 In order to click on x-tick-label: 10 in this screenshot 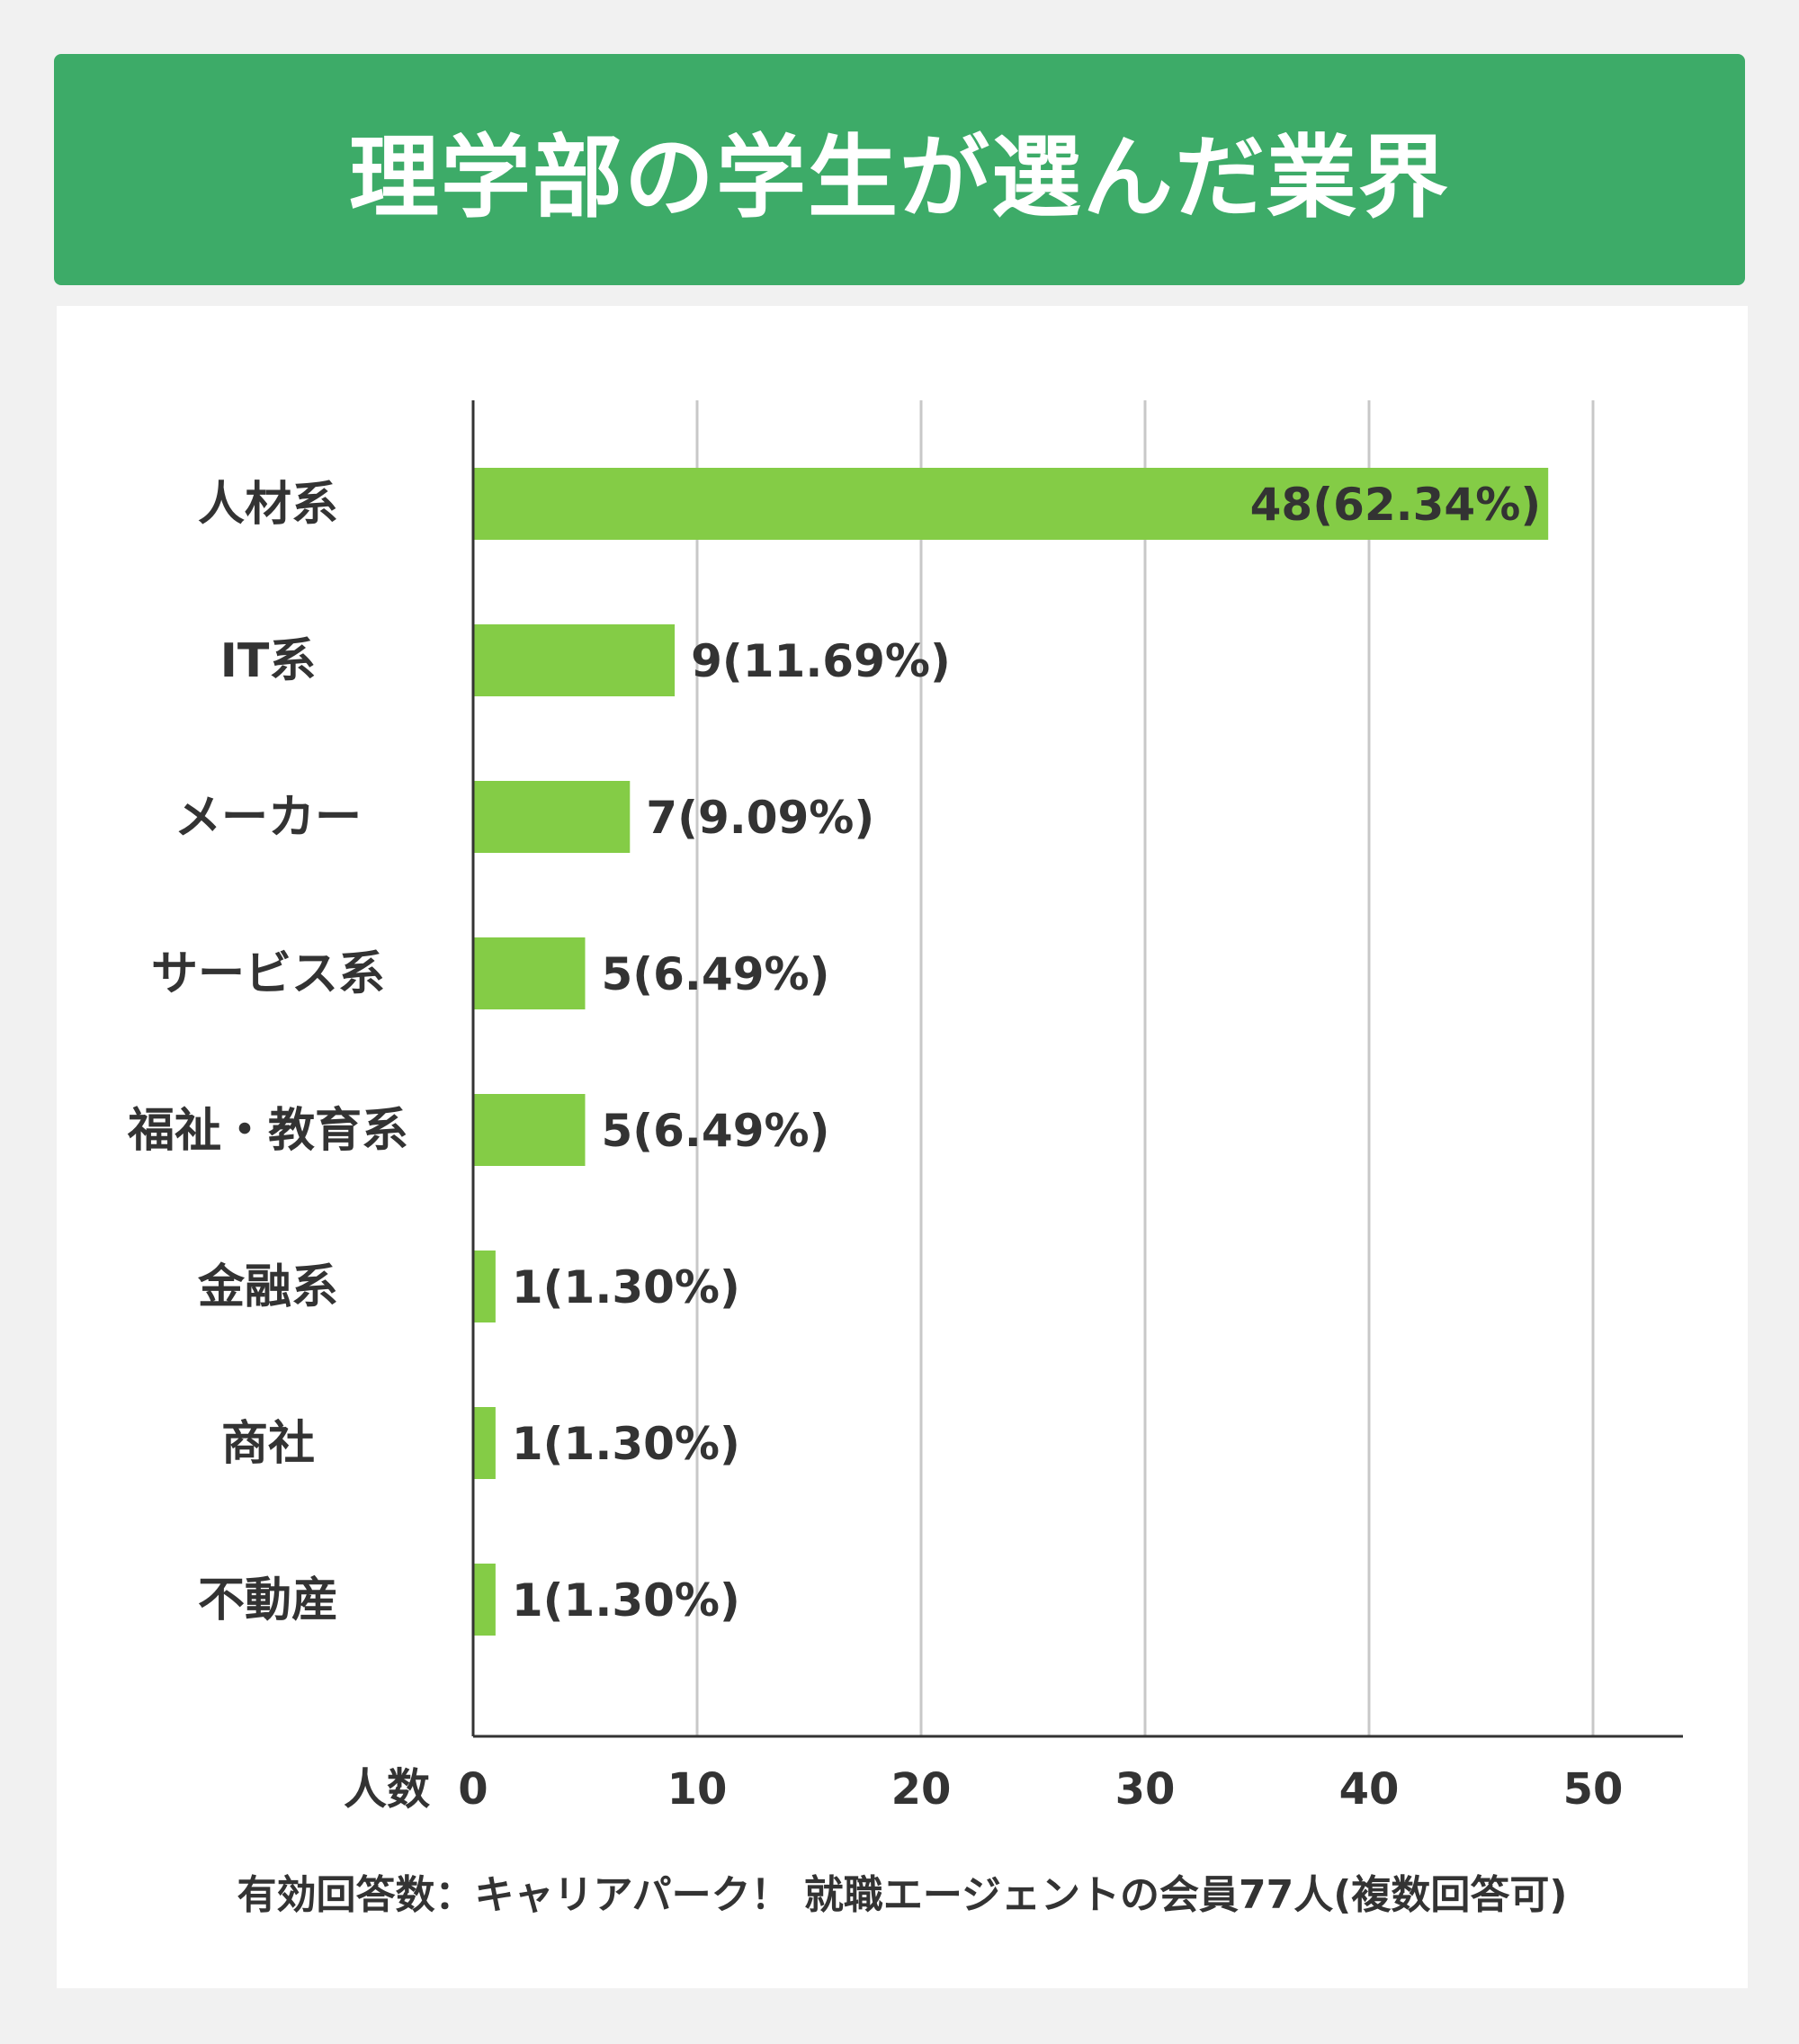, I will do `click(697, 1789)`.